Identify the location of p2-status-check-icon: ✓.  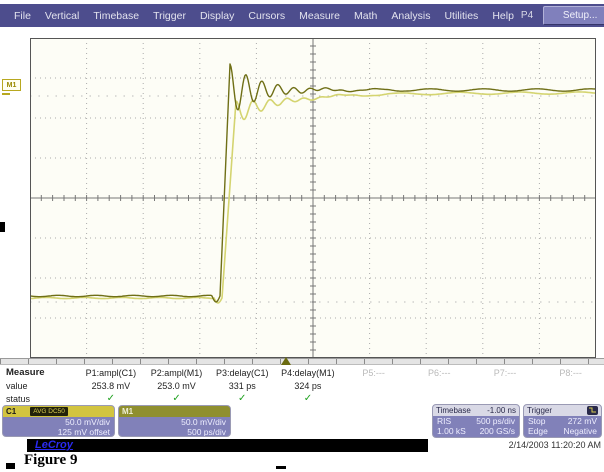
(176, 398).